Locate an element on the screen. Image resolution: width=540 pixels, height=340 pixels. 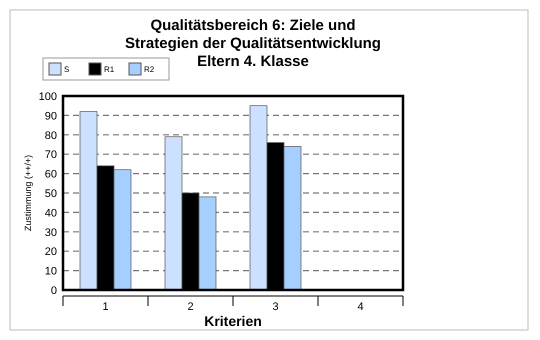
legend-label: R2 is located at coordinates (149, 69).